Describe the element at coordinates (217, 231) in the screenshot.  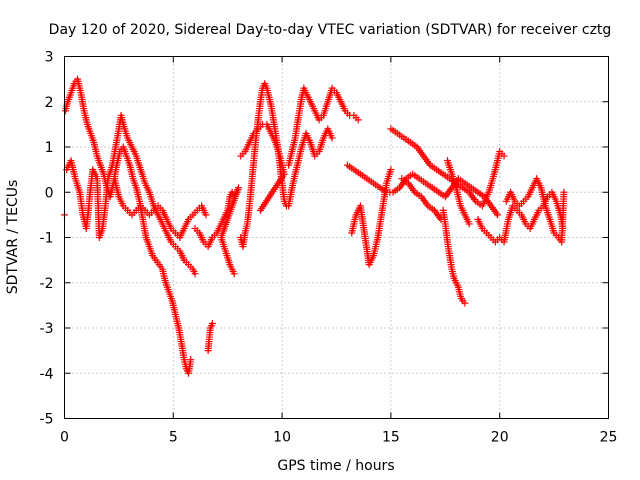
I see `series-track-d` at that location.